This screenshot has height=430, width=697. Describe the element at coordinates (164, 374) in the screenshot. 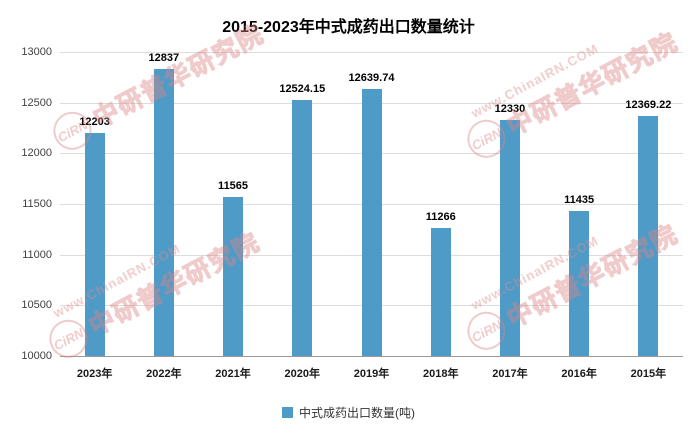

I see `x-axis-label: 2022年` at that location.